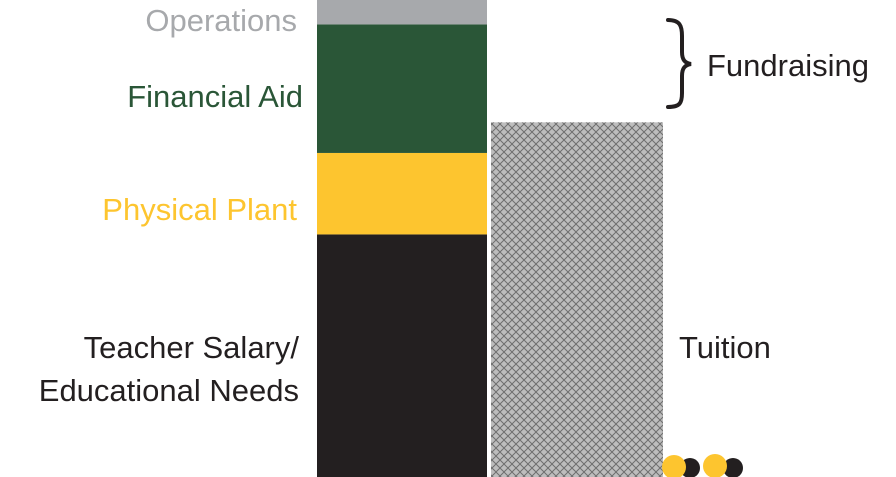  Describe the element at coordinates (725, 347) in the screenshot. I see `label-tuition: Tuition` at that location.